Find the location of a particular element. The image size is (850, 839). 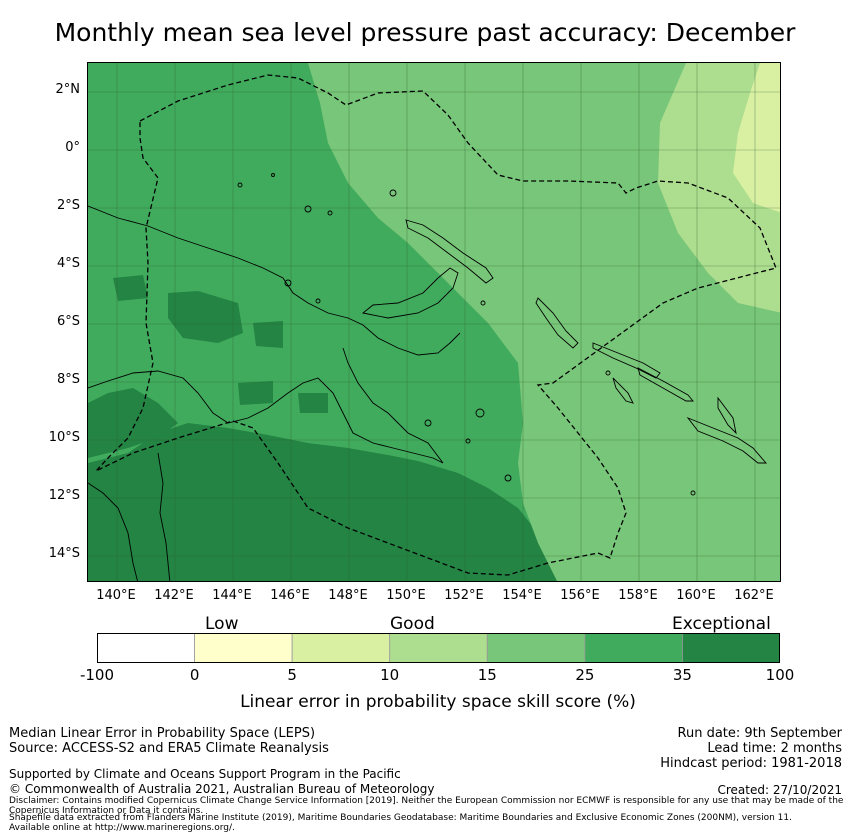

lat-label: 10°S is located at coordinates (64, 437).